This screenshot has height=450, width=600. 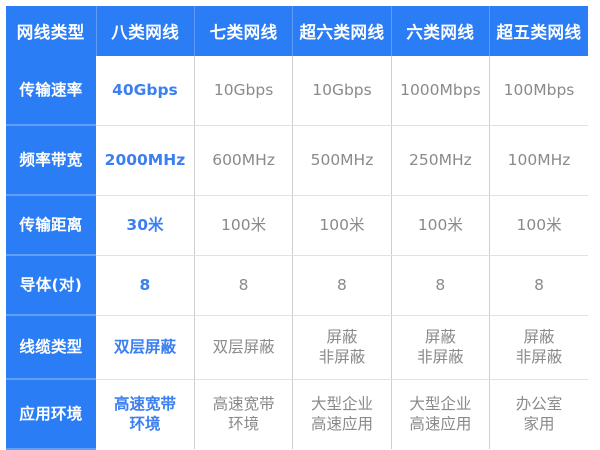 I want to click on cell-distance-cat6: 100米, so click(x=441, y=225).